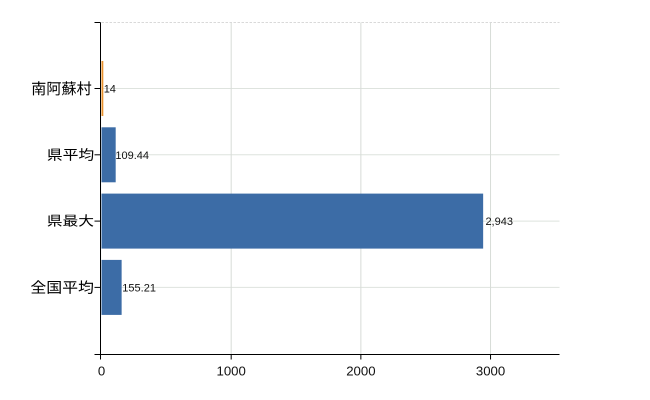 The height and width of the screenshot is (400, 650). I want to click on svg-text: 1000, so click(231, 370).